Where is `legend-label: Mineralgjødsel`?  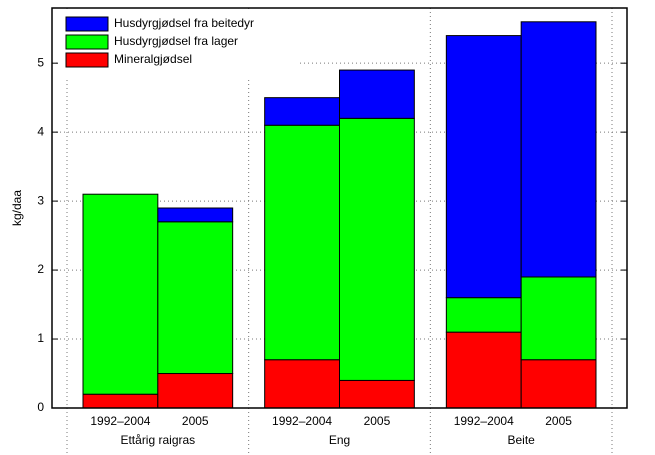
legend-label: Mineralgjødsel is located at coordinates (153, 59).